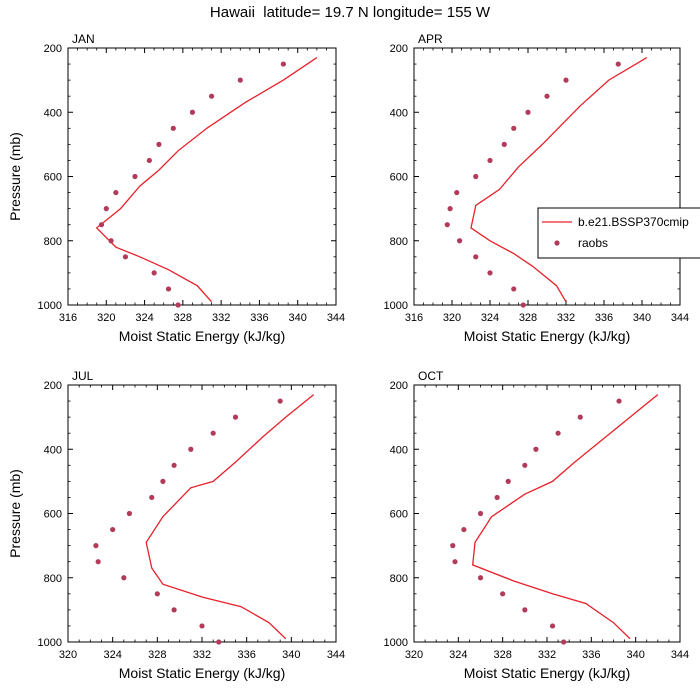 The image size is (700, 700). What do you see at coordinates (618, 233) in the screenshot?
I see `legend-box` at bounding box center [618, 233].